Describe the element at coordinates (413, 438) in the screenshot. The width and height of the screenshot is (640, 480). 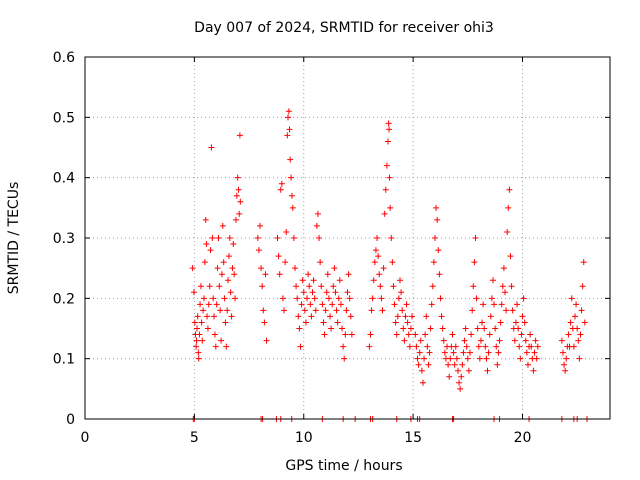
I see `x-tick-label: 15` at that location.